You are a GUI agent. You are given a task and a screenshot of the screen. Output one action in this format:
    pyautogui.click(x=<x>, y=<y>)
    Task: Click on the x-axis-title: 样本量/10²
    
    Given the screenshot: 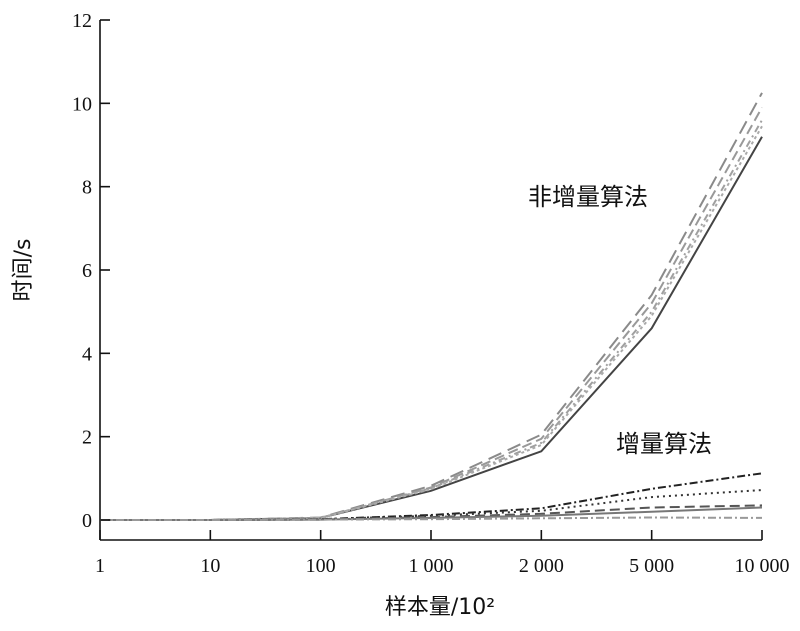 What is the action you would take?
    pyautogui.click(x=440, y=607)
    